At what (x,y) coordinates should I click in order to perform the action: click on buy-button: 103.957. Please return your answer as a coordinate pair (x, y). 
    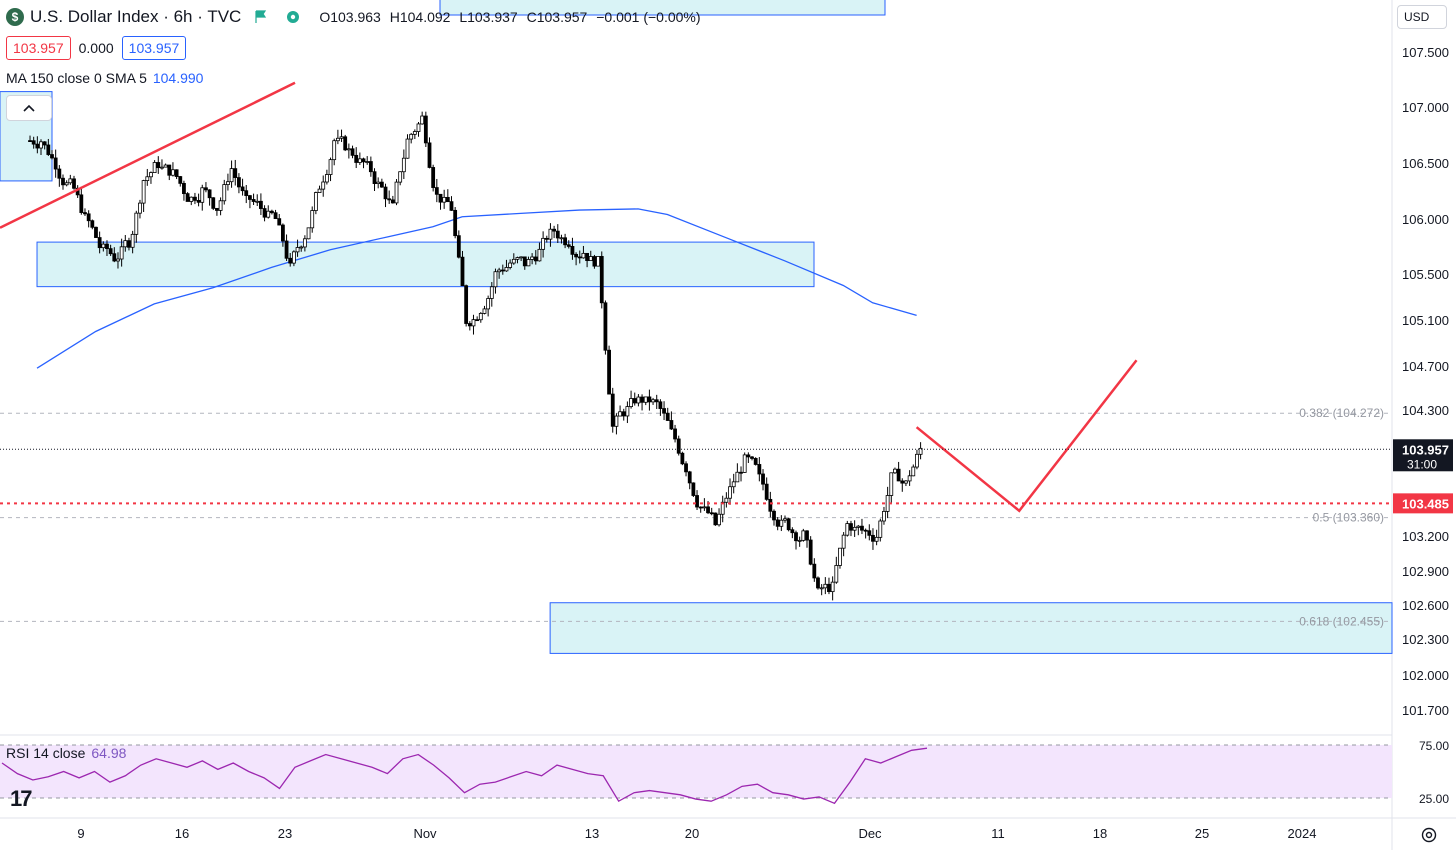
    Looking at the image, I should click on (154, 48).